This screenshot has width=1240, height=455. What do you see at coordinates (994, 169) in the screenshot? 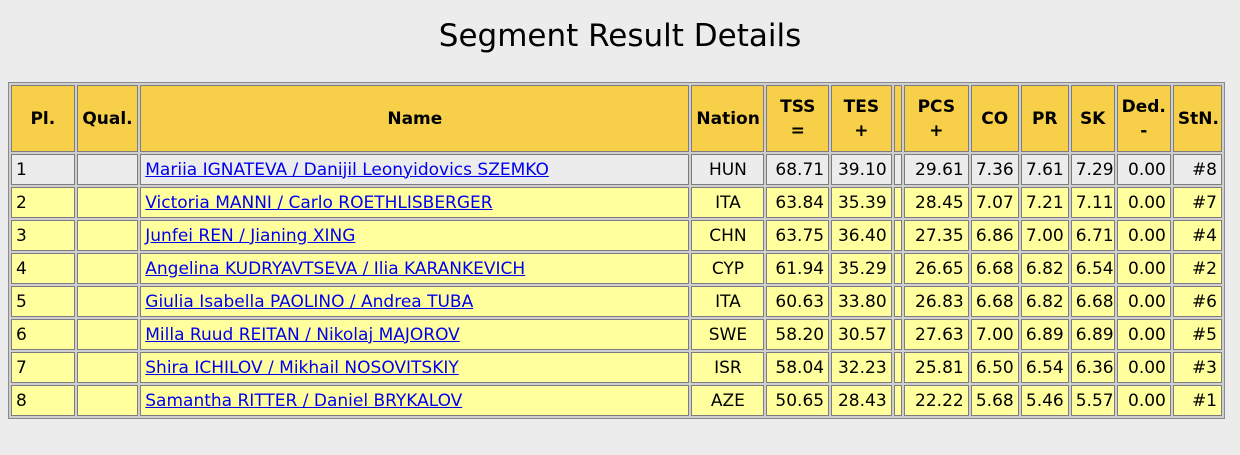
I see `cell-co: 7.36` at bounding box center [994, 169].